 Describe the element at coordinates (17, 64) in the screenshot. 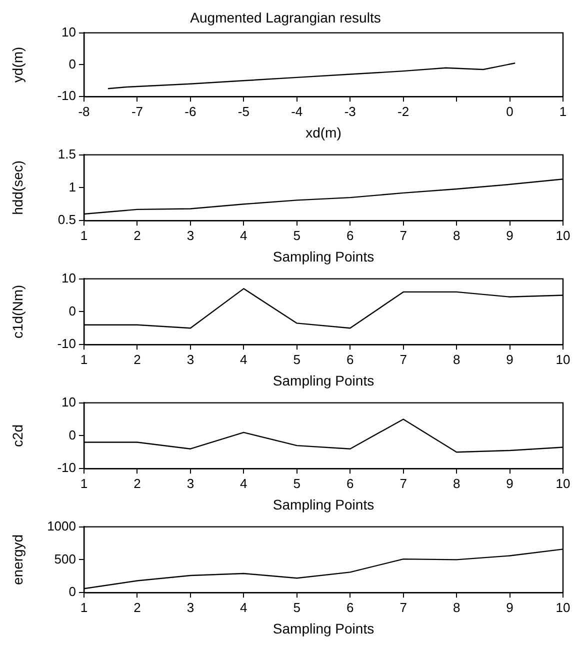

I see `y-axis-title: yd(m)` at that location.